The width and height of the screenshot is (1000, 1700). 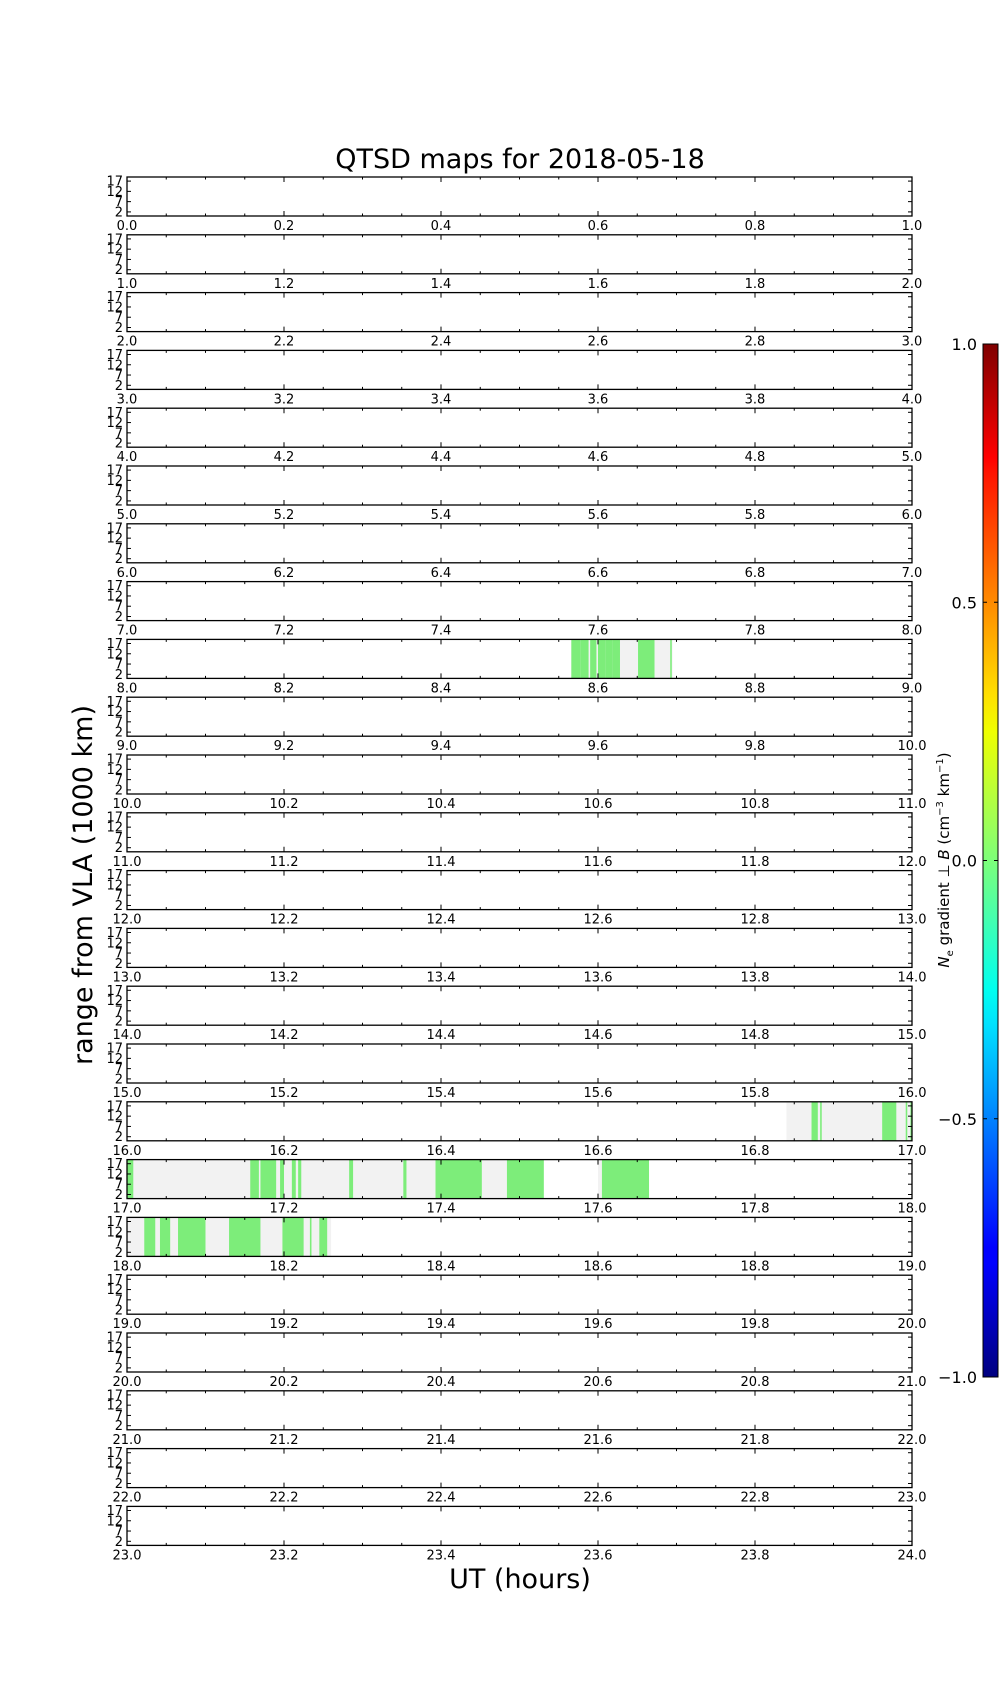 I want to click on x-tick-label: 8.4, so click(x=441, y=688).